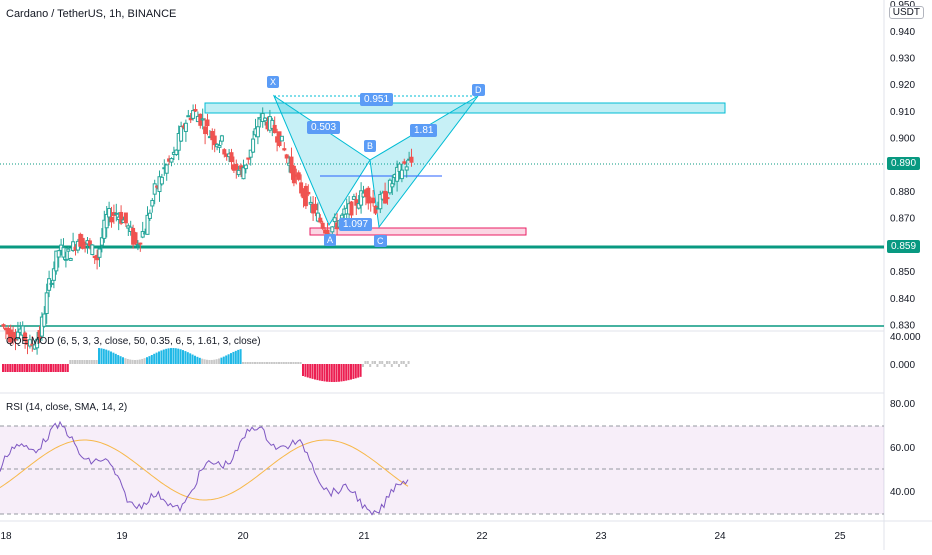 This screenshot has width=932, height=555. What do you see at coordinates (424, 162) in the screenshot?
I see `pattern-triangle-bcd` at bounding box center [424, 162].